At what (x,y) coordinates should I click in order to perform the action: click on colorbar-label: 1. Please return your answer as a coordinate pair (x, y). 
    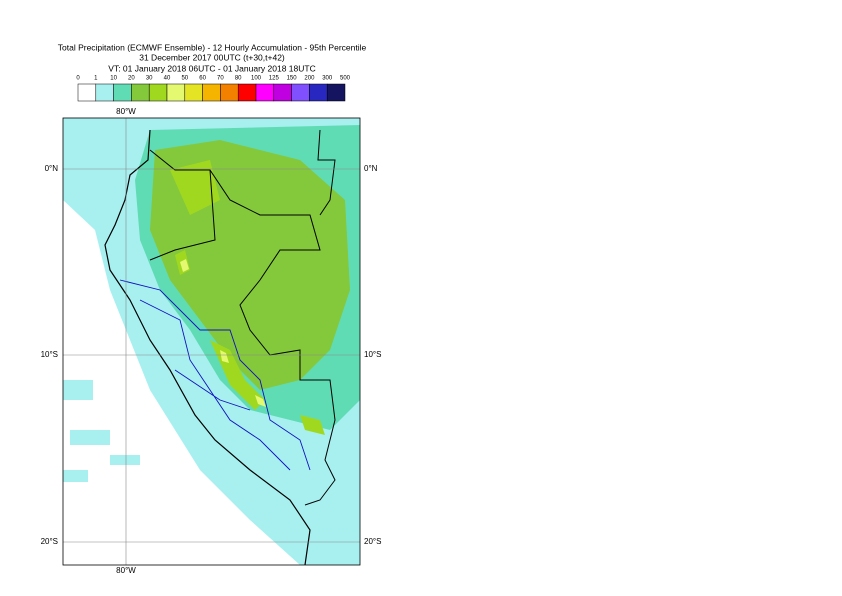
    Looking at the image, I should click on (96, 79).